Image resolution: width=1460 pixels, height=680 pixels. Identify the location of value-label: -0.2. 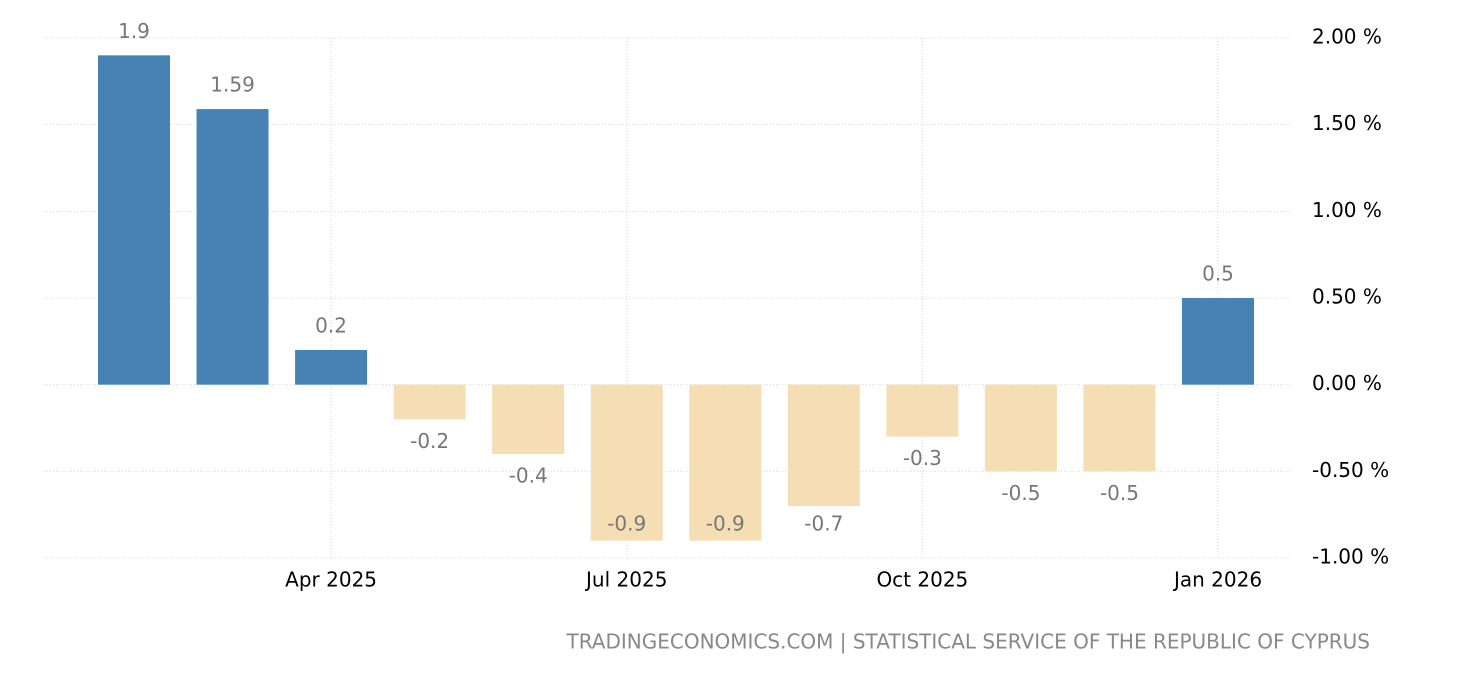
(429, 441).